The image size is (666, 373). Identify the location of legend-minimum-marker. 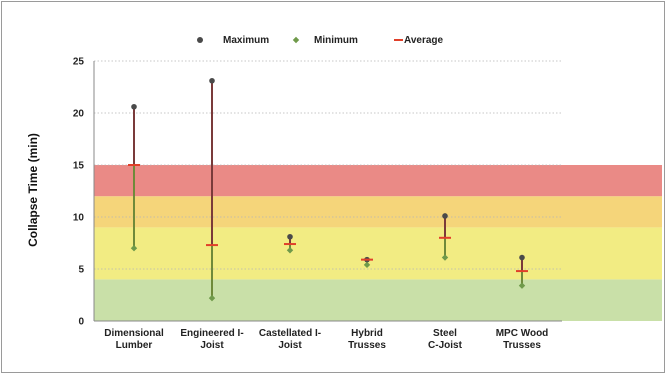
(296, 40).